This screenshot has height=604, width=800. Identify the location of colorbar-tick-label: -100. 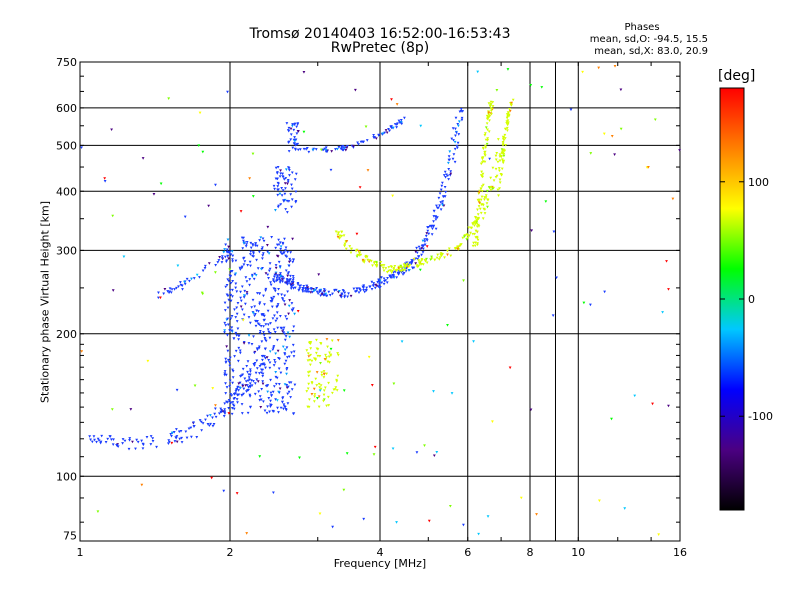
(760, 416).